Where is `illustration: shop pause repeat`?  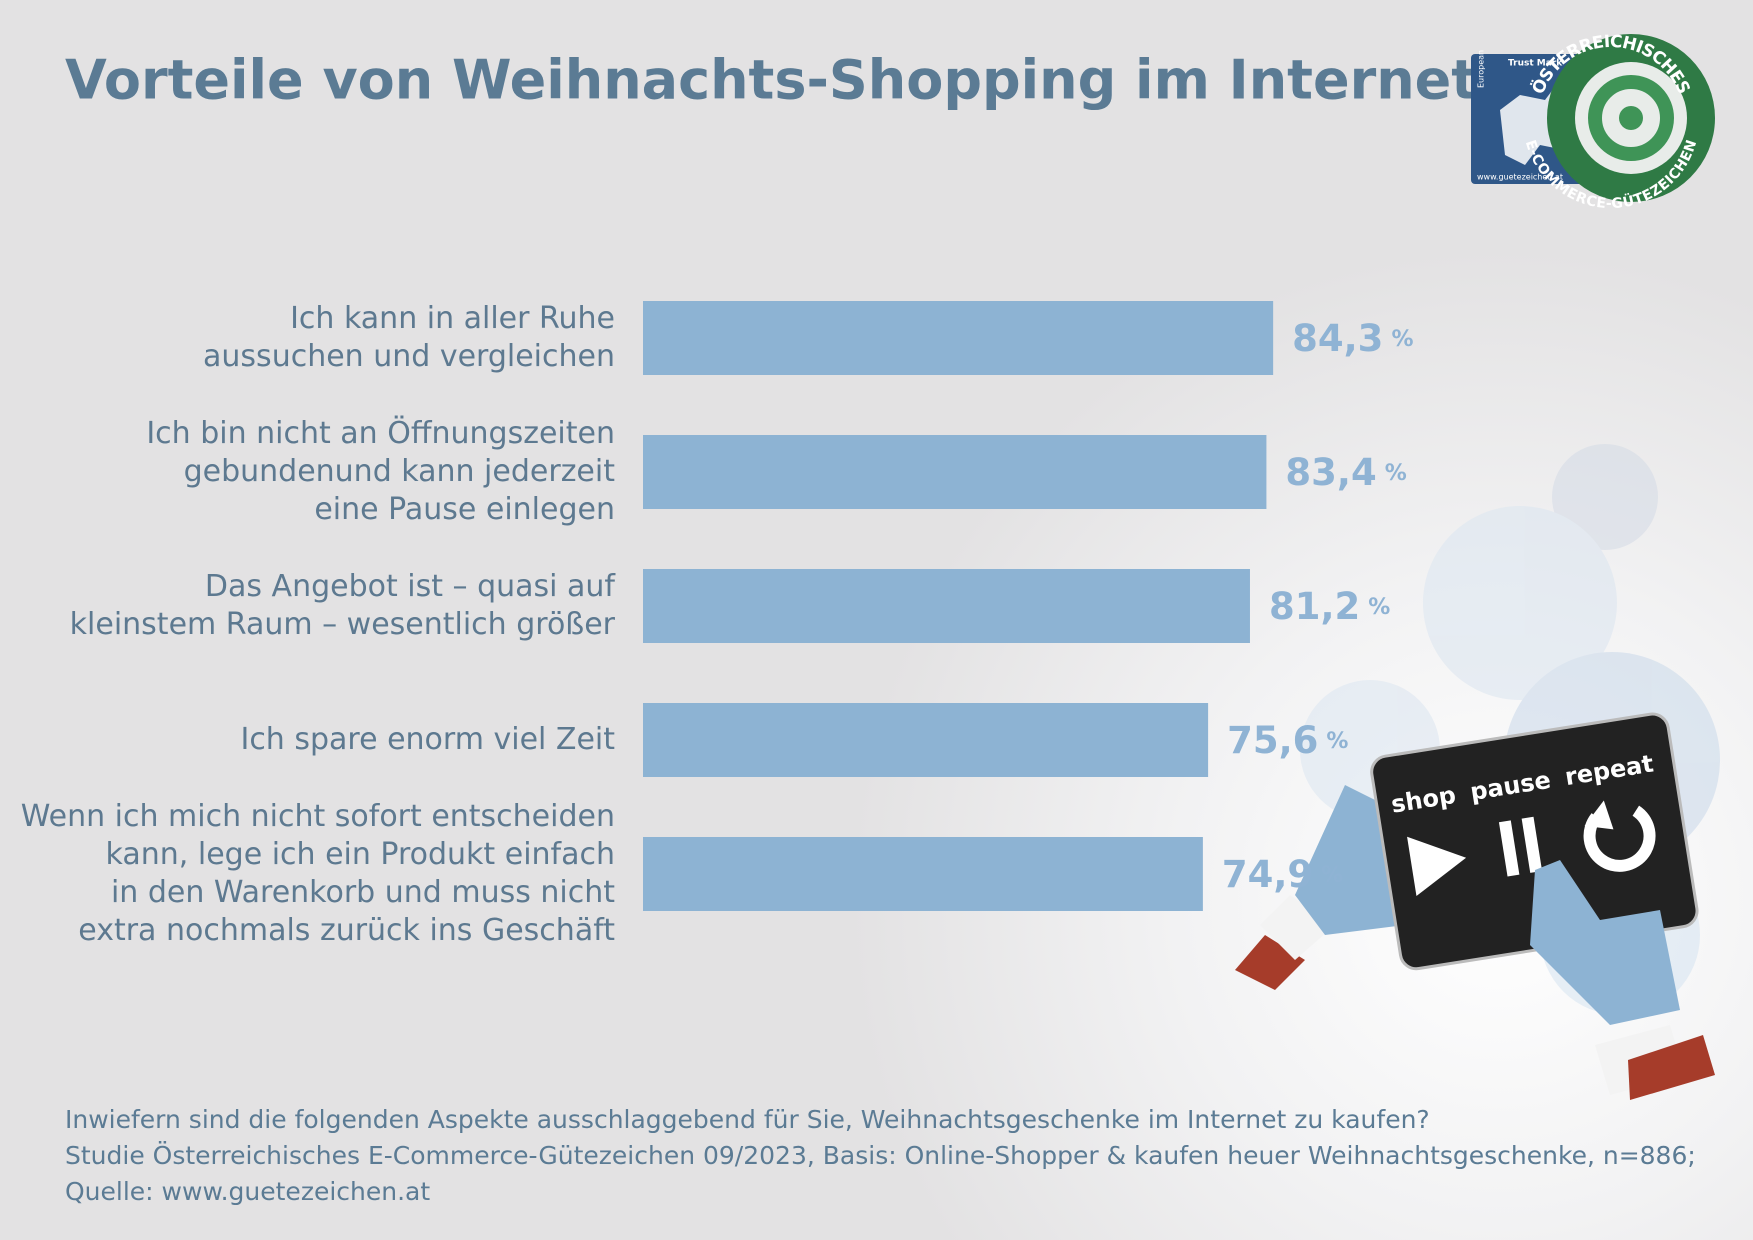
illustration: shop pause repeat is located at coordinates (1475, 906).